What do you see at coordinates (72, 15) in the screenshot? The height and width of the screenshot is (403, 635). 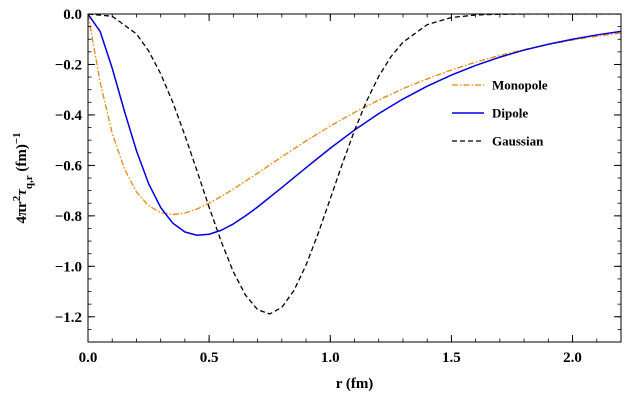 I see `y-tick-label: 0.0` at bounding box center [72, 15].